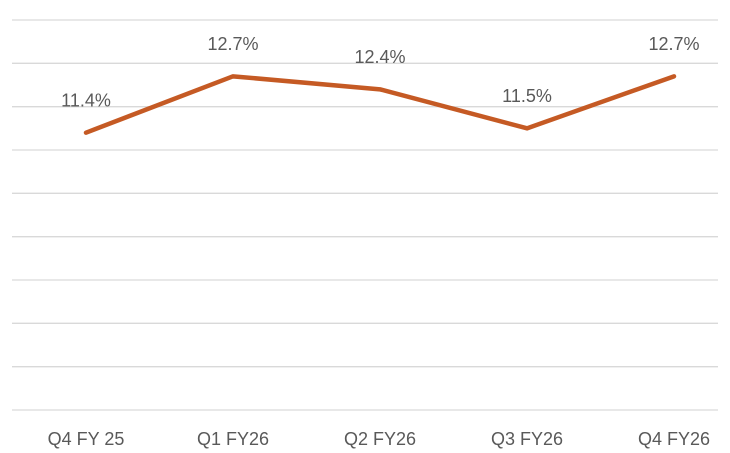 The width and height of the screenshot is (730, 453). What do you see at coordinates (86, 100) in the screenshot?
I see `data-label: 11.4%` at bounding box center [86, 100].